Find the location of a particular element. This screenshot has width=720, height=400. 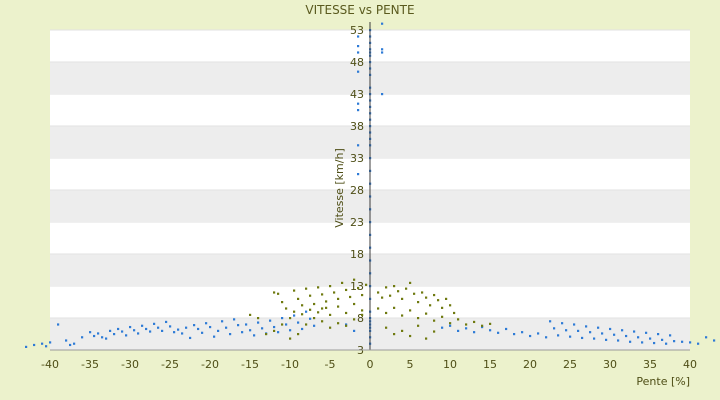

y-tick-label: 18 is located at coordinates (357, 254).